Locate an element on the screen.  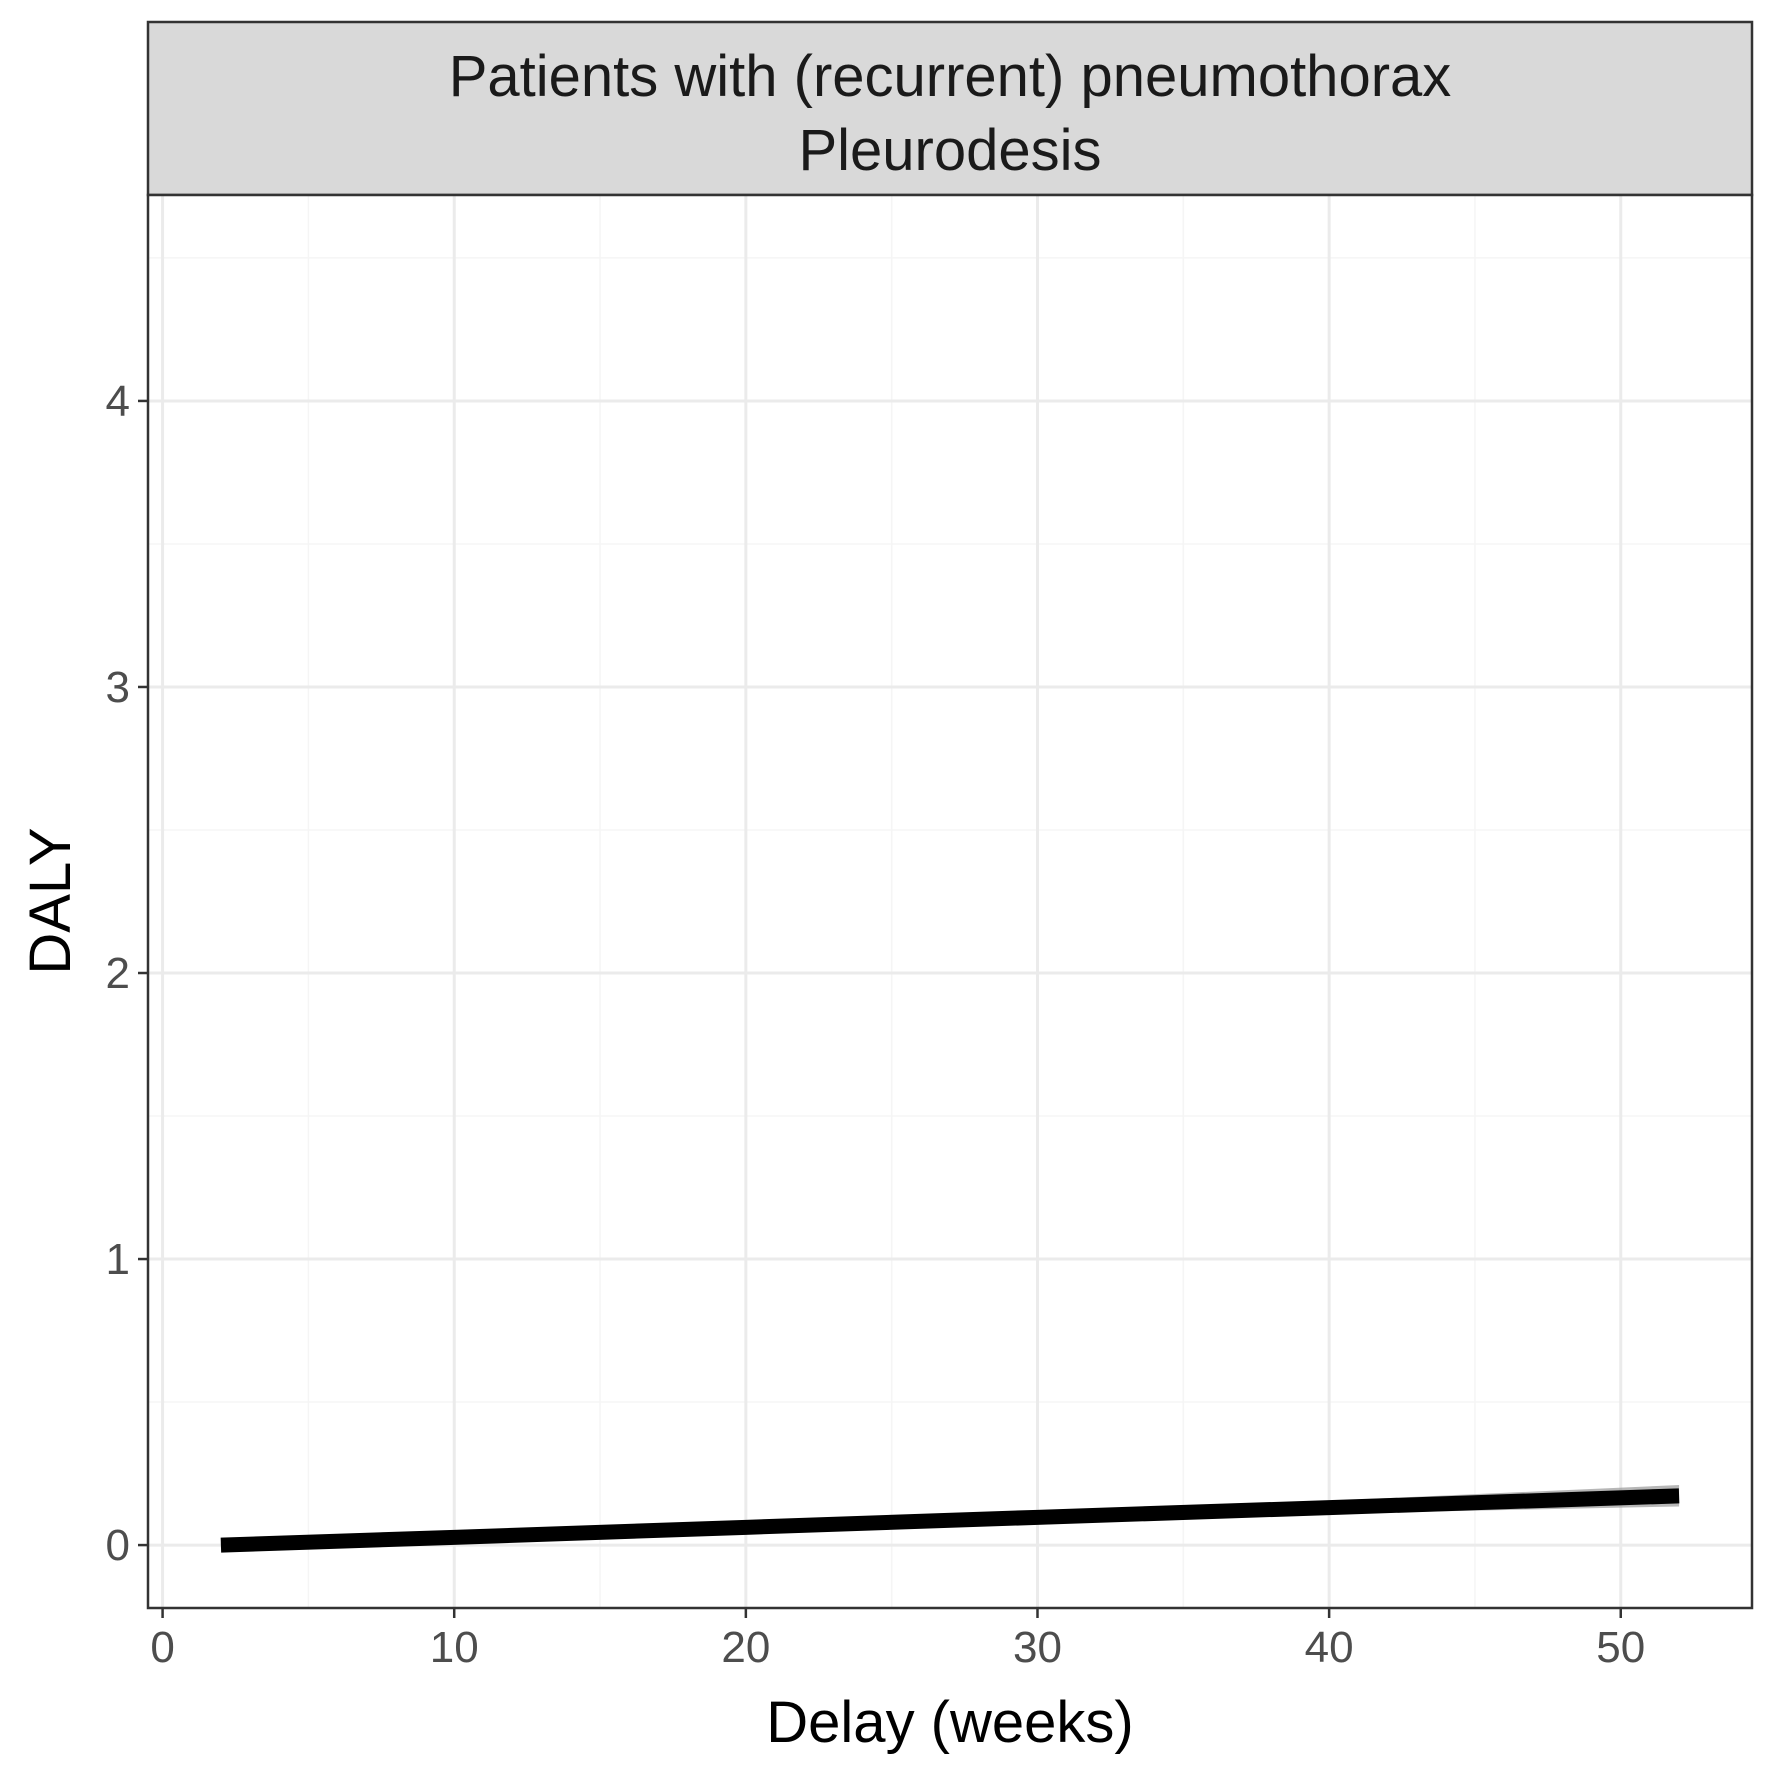
y-tick-label: 4 is located at coordinates (118, 401).